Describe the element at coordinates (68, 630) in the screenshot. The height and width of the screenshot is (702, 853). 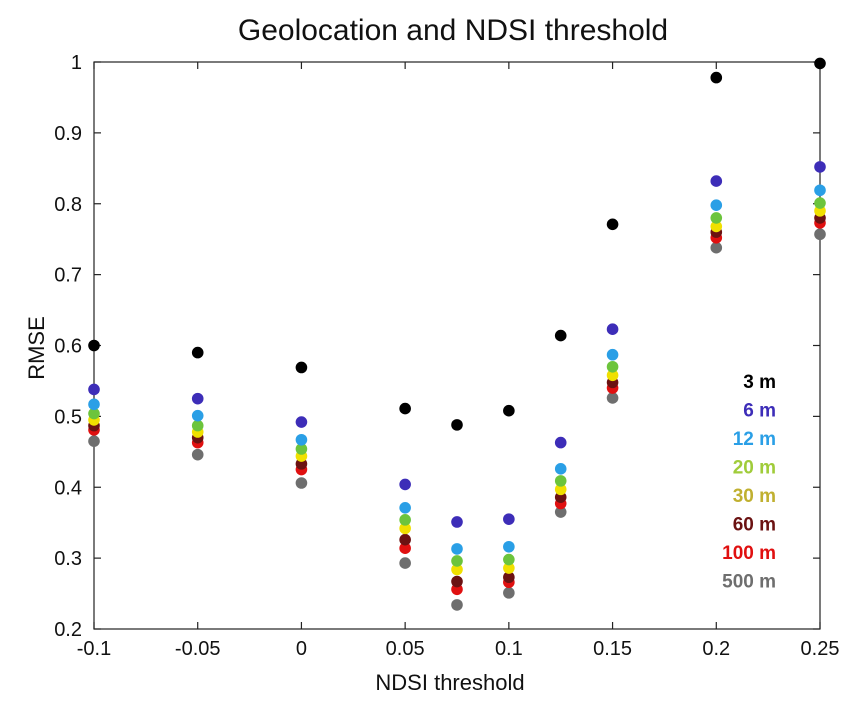
I see `y-tick-label: 0.2` at that location.